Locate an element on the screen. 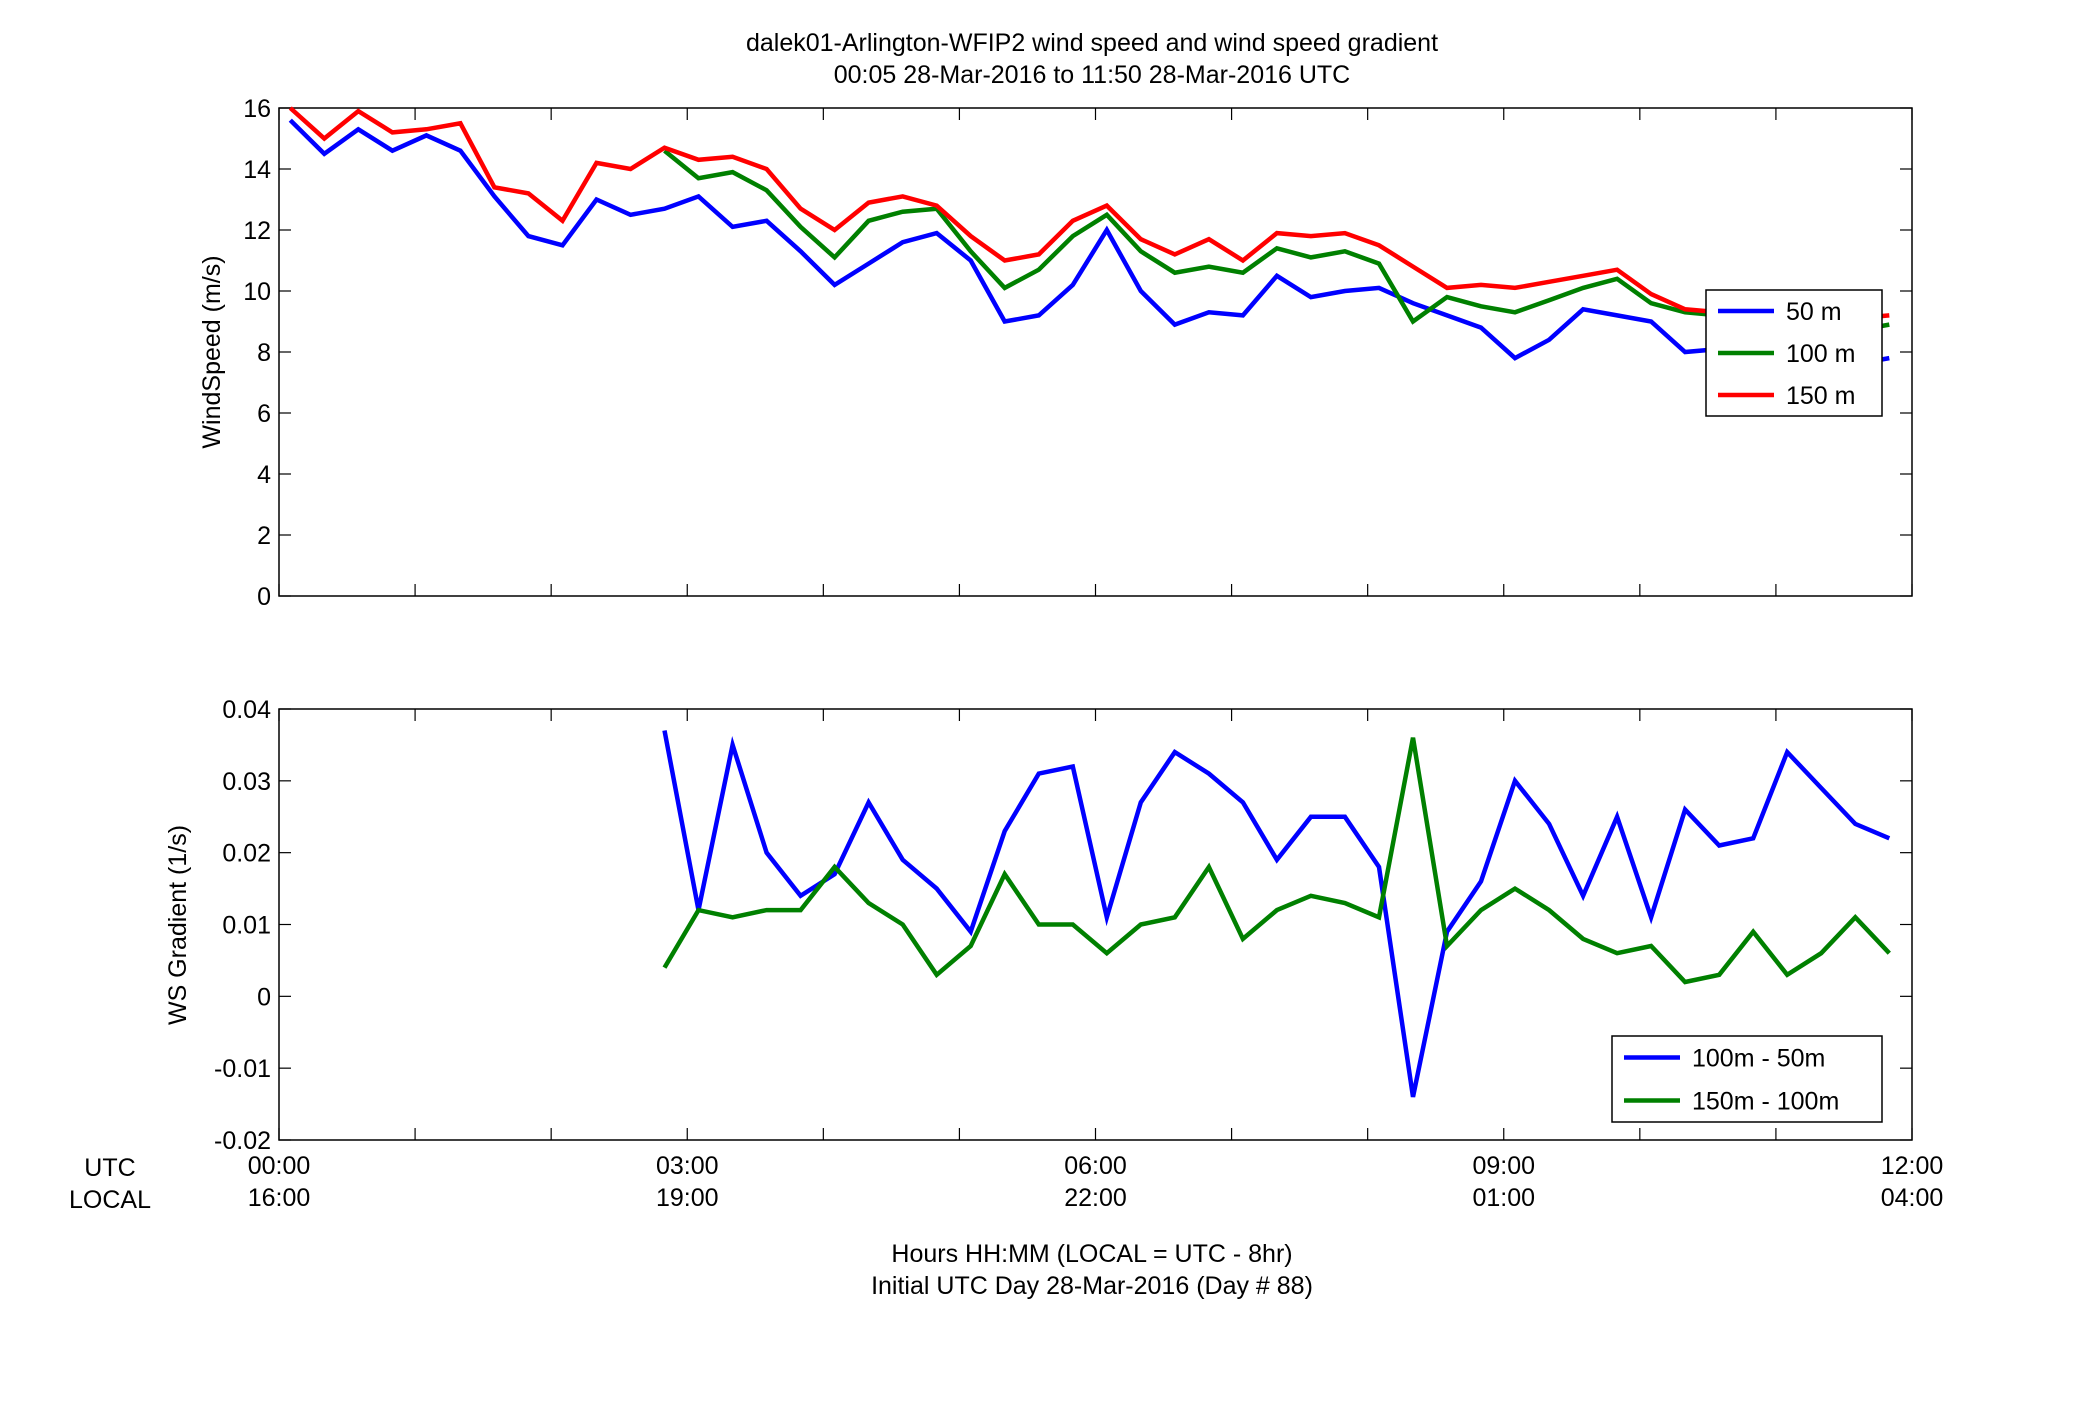  row-label-local: LOCAL is located at coordinates (110, 1200).